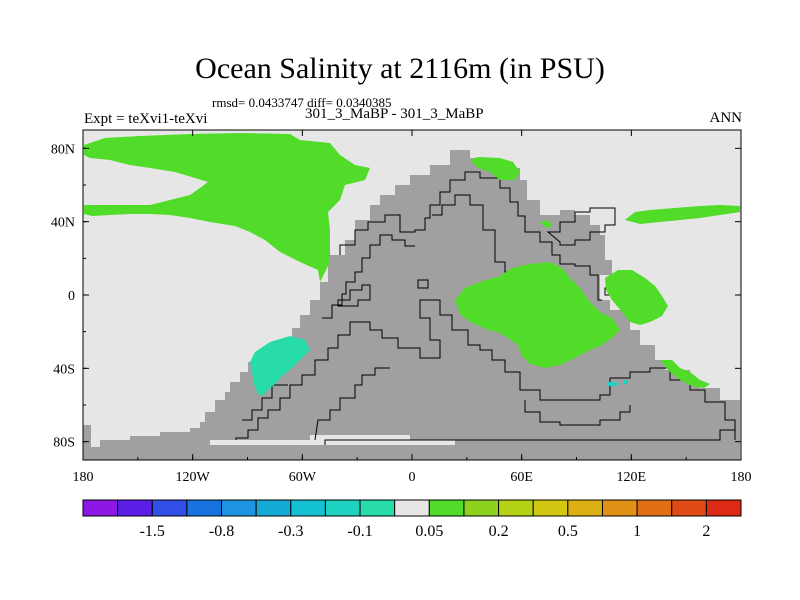 This screenshot has height=600, width=800. I want to click on colorbar: -1.5 -0.8 -0.3 -0.1 0.05 0.2 0.5 1 2, so click(412, 519).